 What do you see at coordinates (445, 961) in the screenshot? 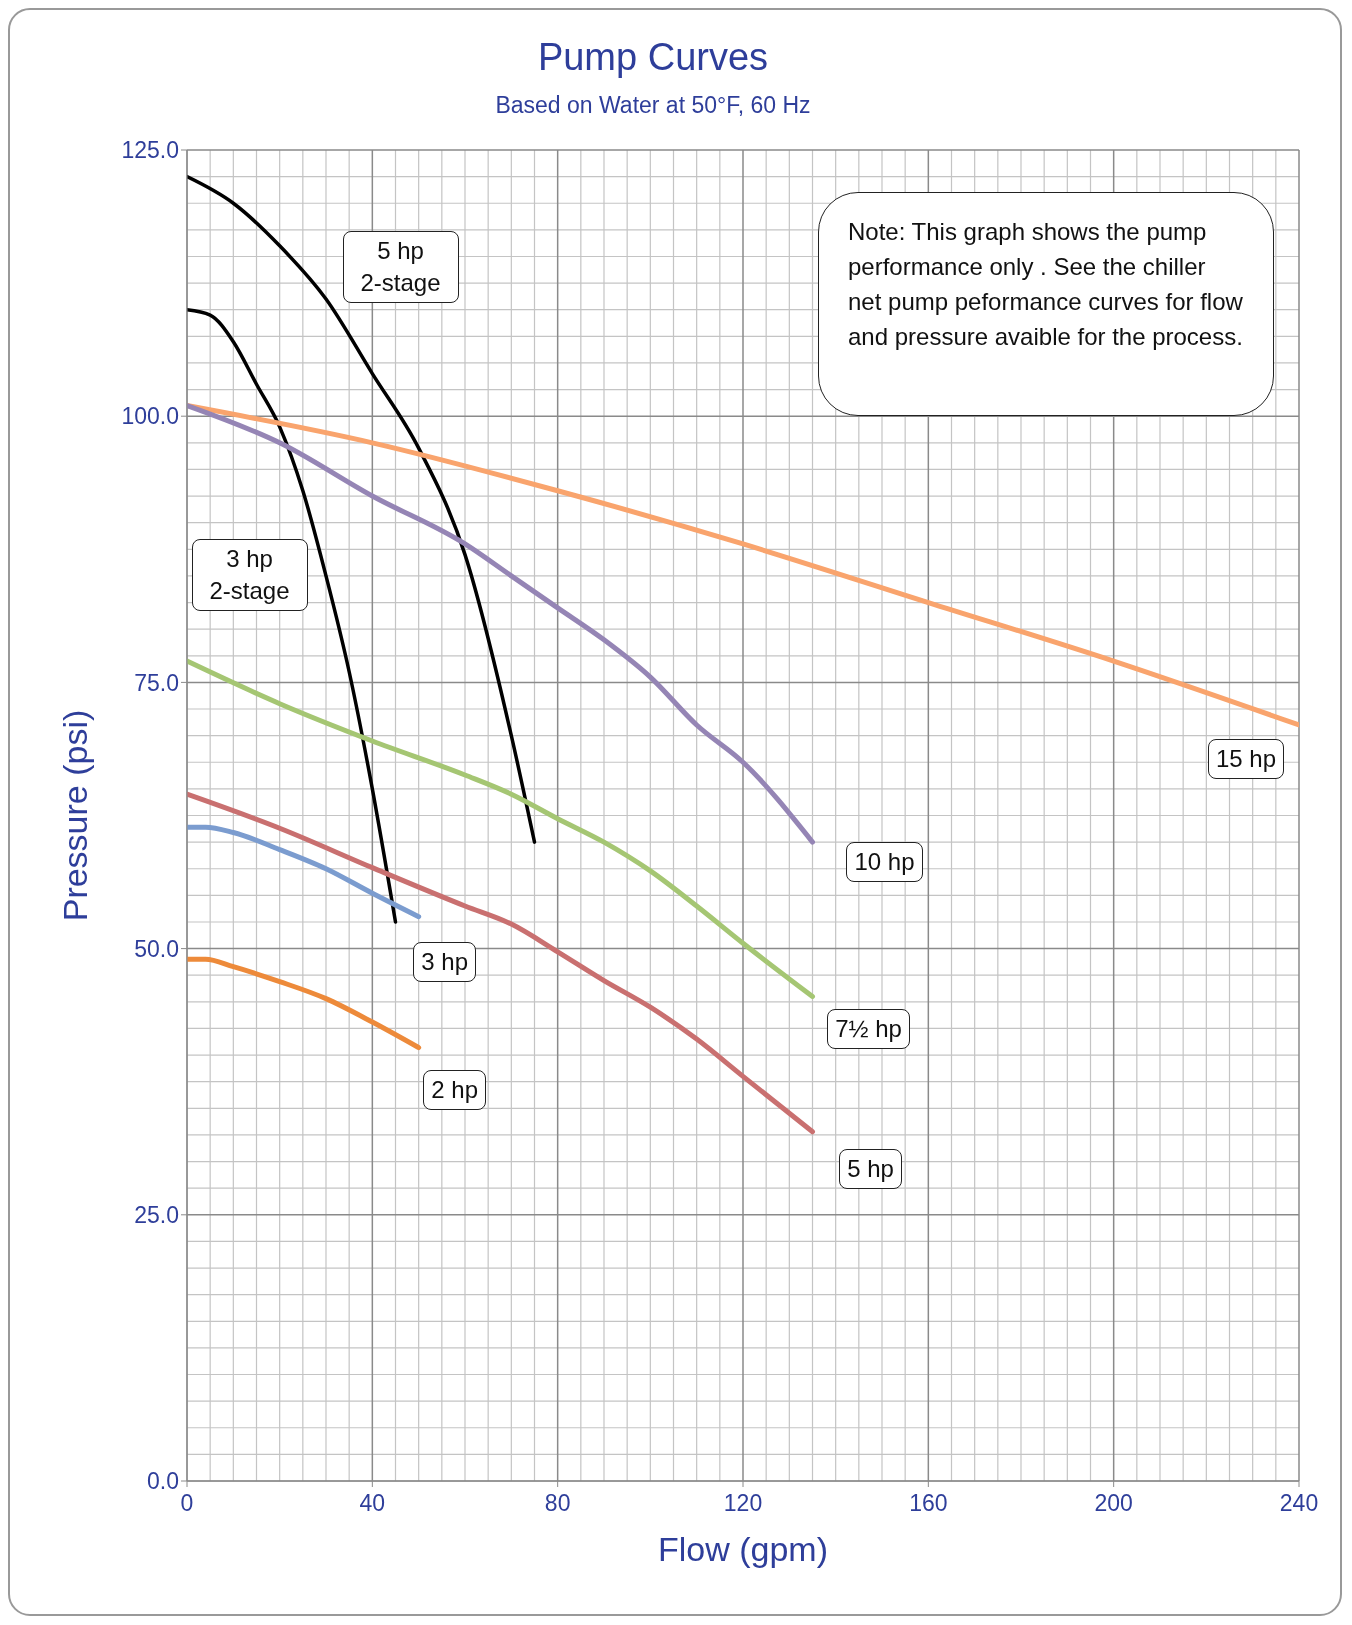
I see `series-label: 3 hp` at bounding box center [445, 961].